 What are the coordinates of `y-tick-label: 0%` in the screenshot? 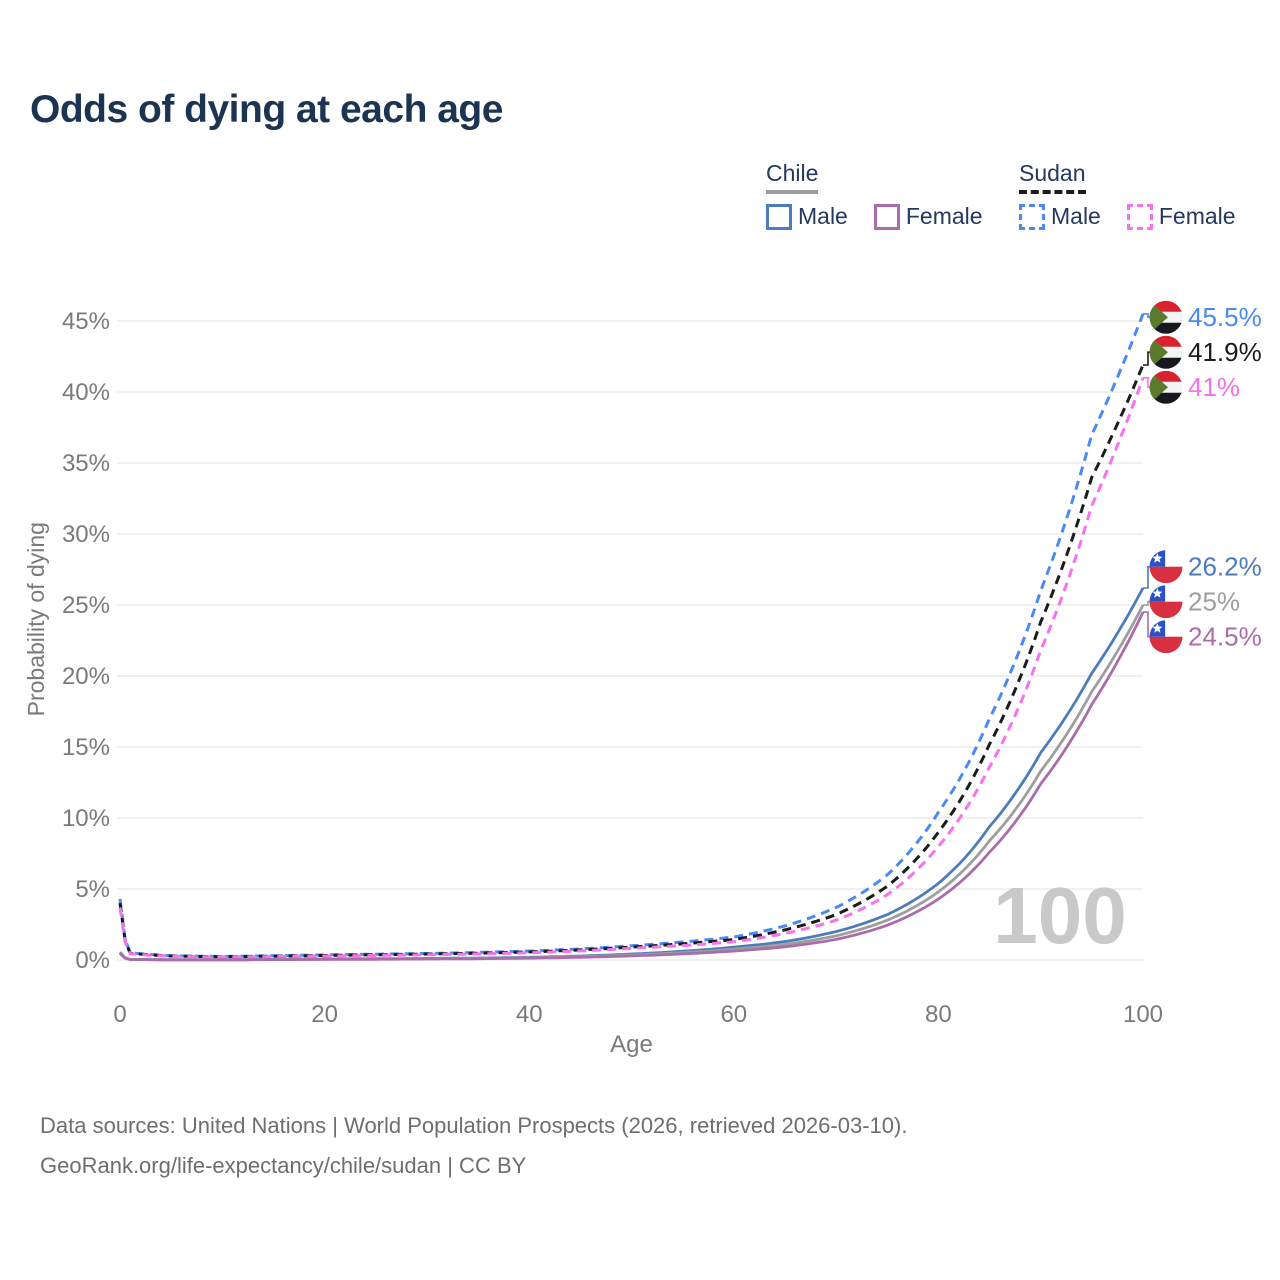 It's located at (92, 960).